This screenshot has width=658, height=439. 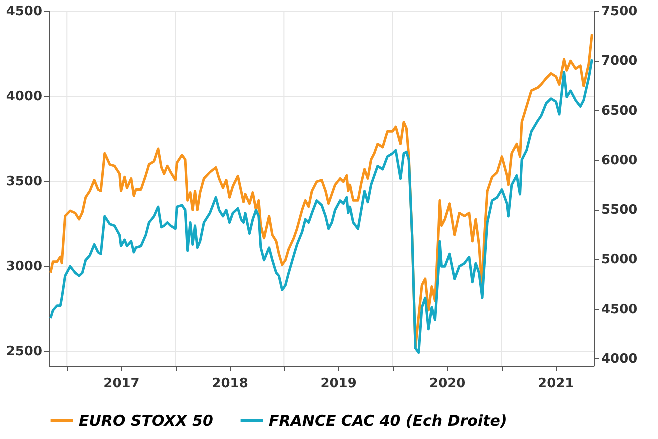 I want to click on y2-tick-label: 6000, so click(x=620, y=160).